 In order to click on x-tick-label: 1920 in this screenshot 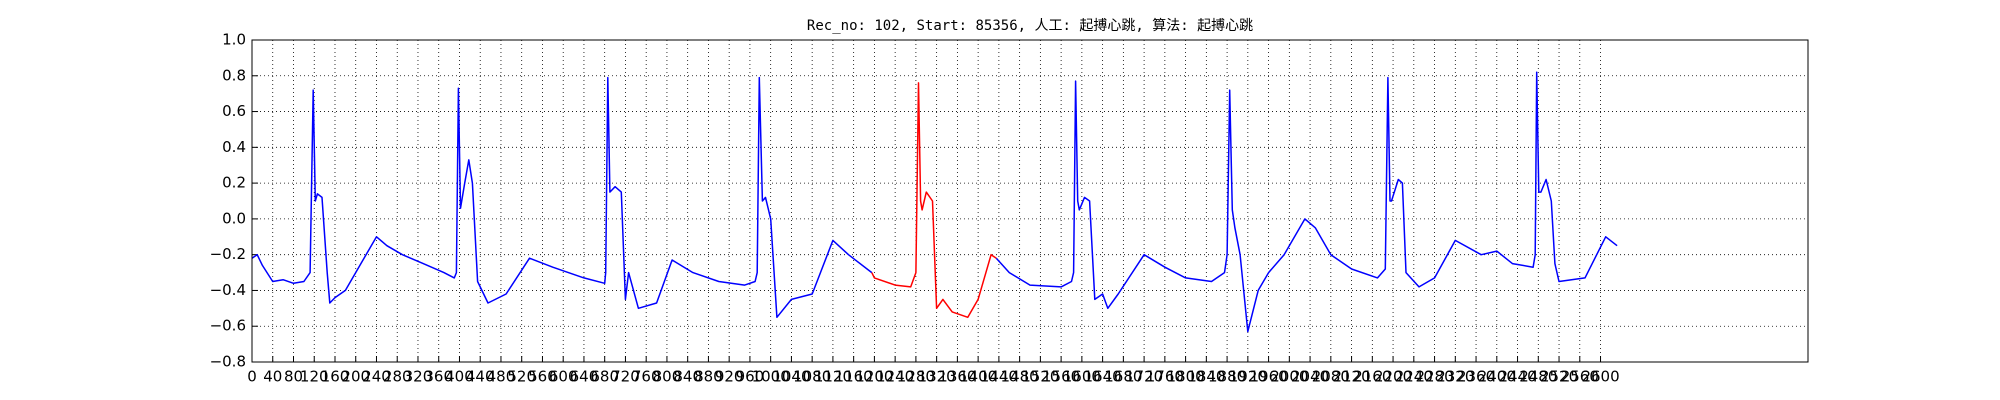, I will do `click(1248, 377)`.